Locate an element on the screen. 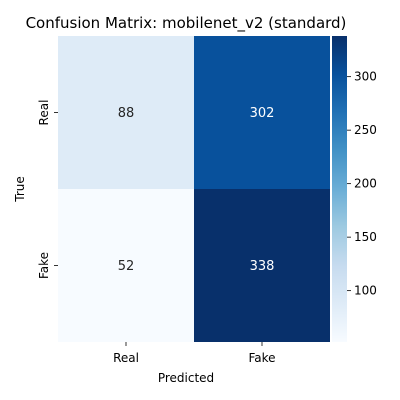 This screenshot has height=400, width=400. x-axis-ticks: Real Fake is located at coordinates (194, 353).